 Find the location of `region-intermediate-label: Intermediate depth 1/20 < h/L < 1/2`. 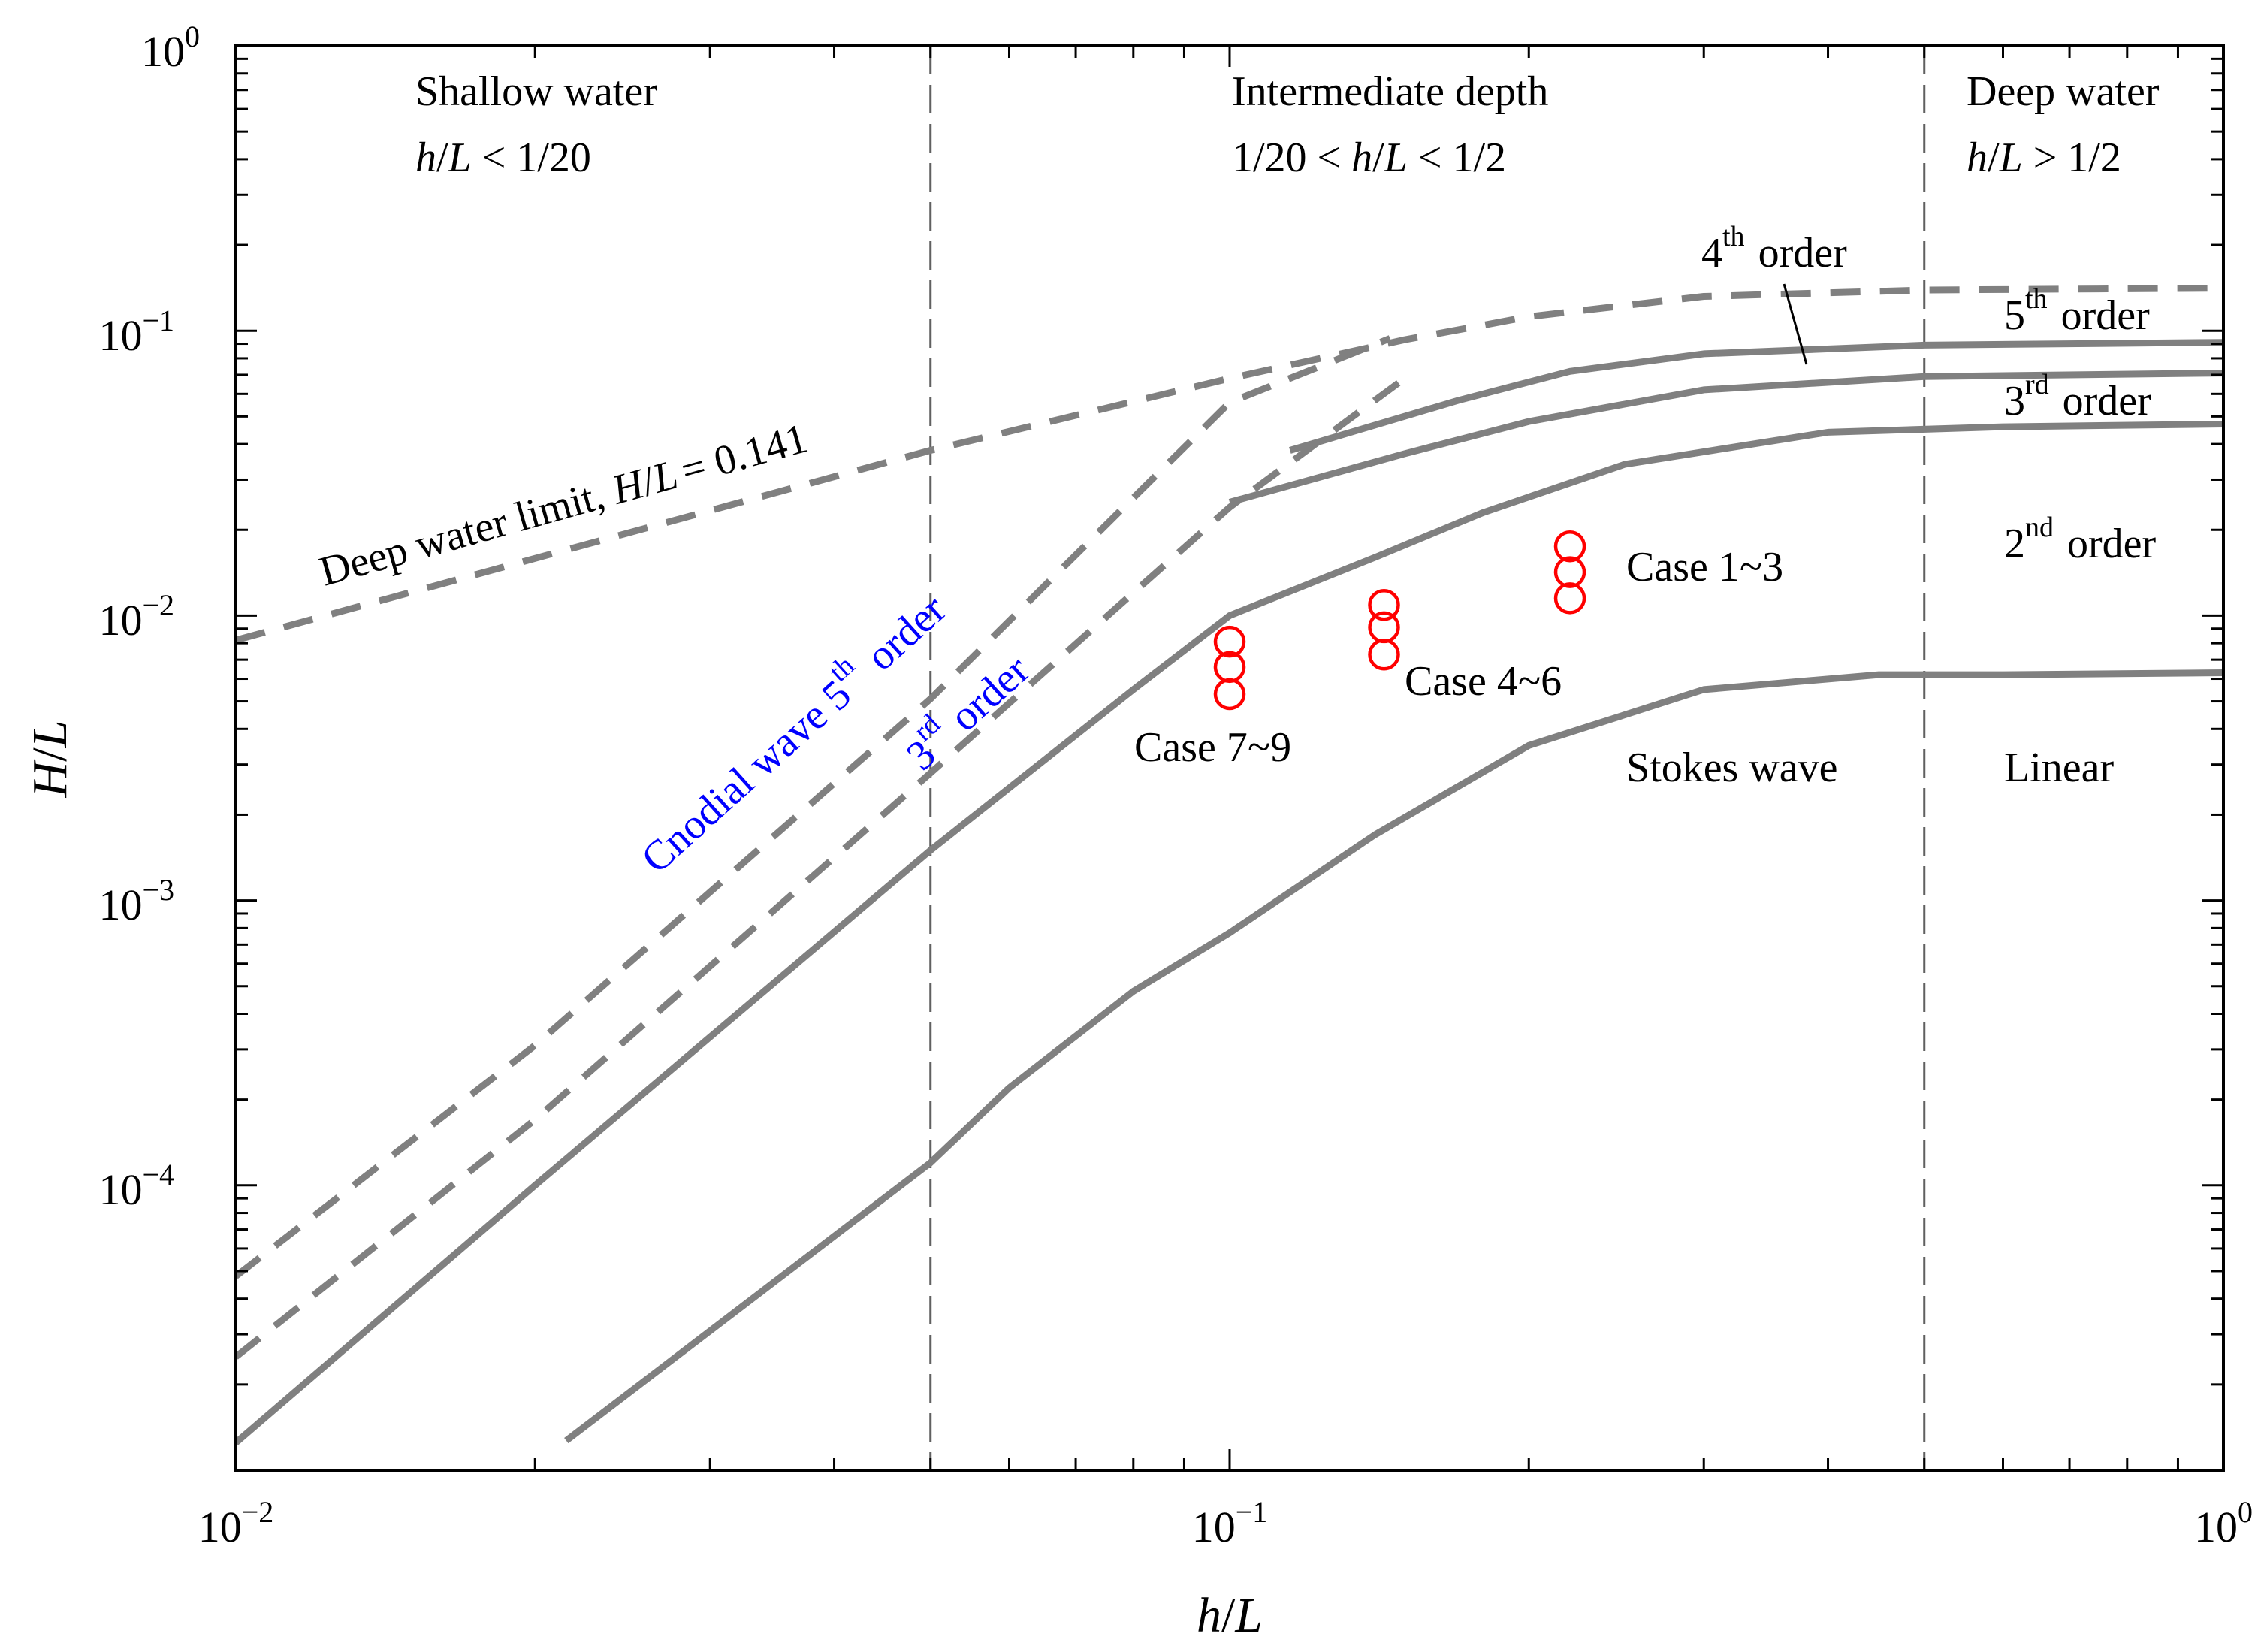

region-intermediate-label: Intermediate depth 1/20 < h/L < 1/2 is located at coordinates (1390, 125).